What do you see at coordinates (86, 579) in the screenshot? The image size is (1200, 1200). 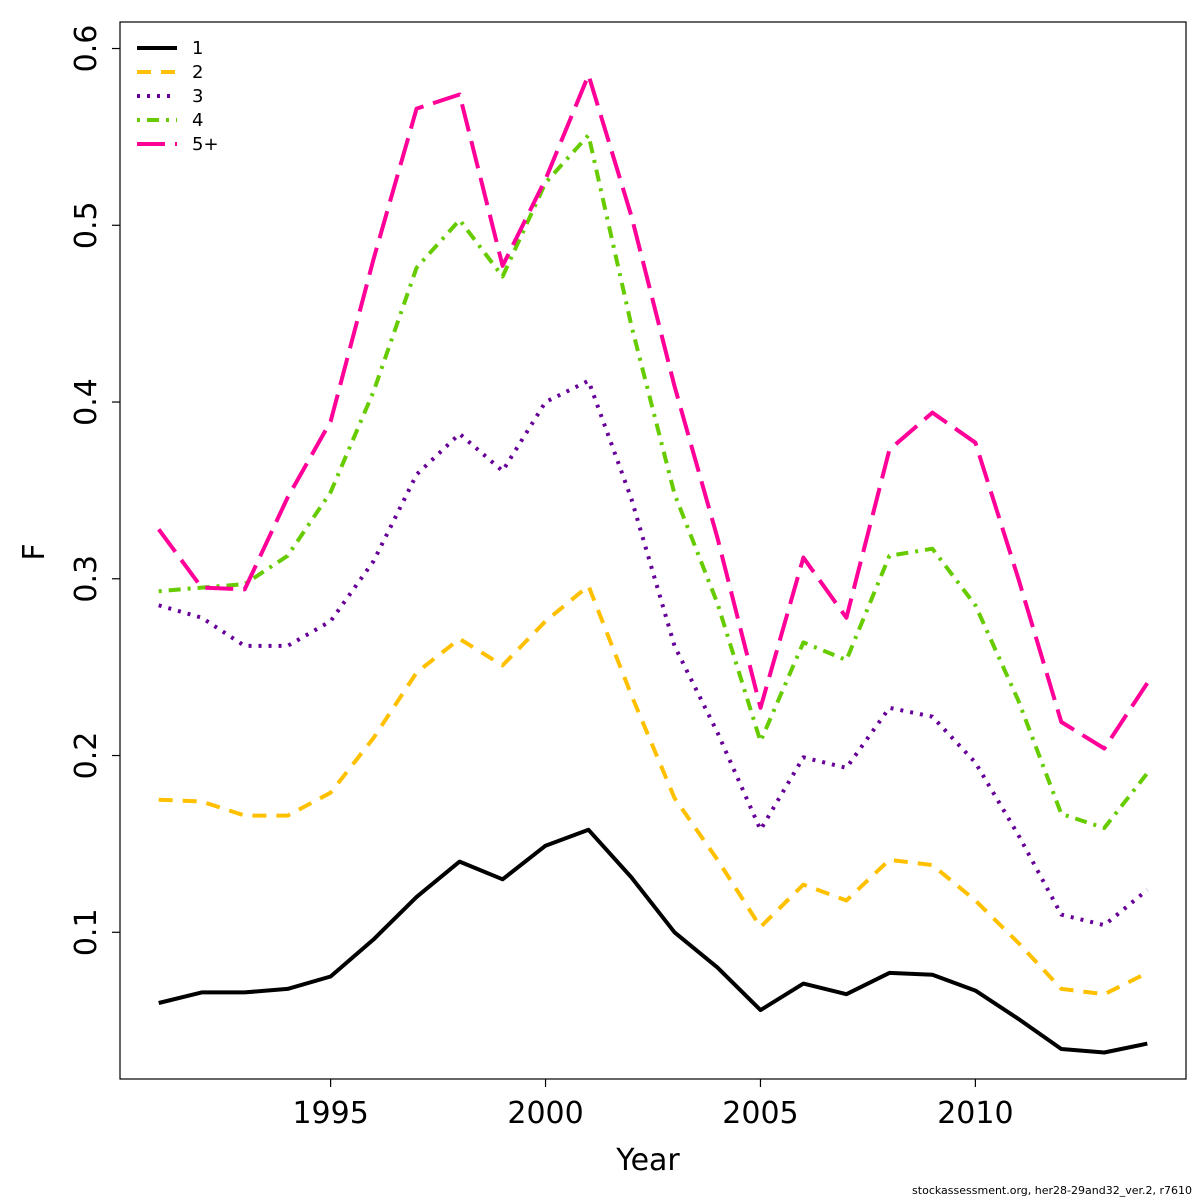 I see `y-tick-label: 0.3` at bounding box center [86, 579].